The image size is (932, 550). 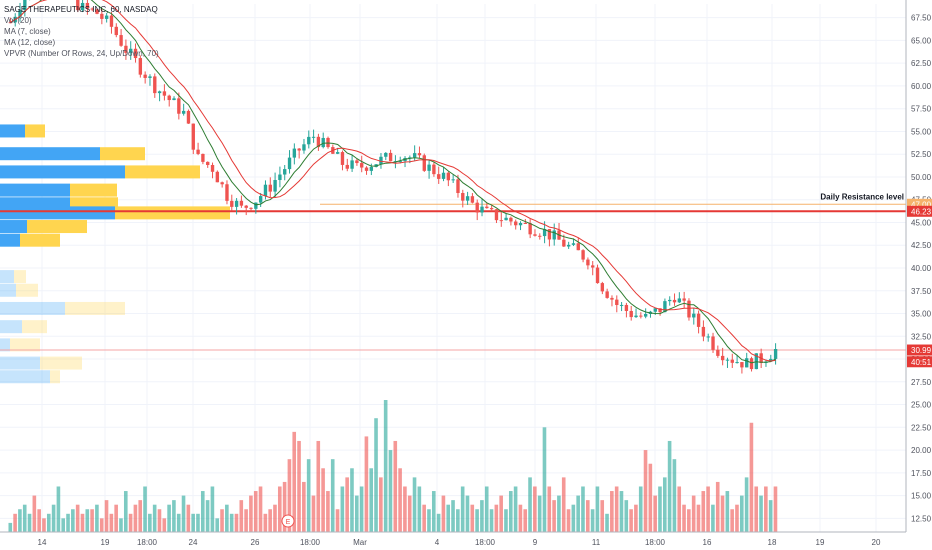 What do you see at coordinates (655, 542) in the screenshot?
I see `x-tick-11: 18:00` at bounding box center [655, 542].